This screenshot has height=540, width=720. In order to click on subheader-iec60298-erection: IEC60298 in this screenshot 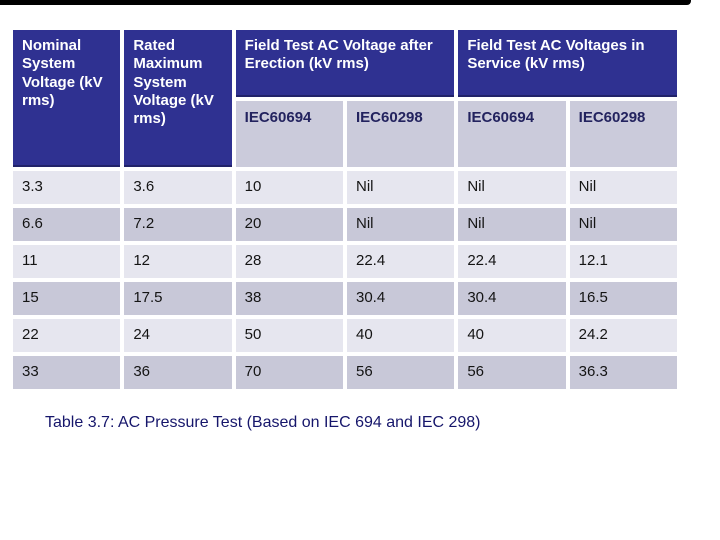, I will do `click(401, 134)`.